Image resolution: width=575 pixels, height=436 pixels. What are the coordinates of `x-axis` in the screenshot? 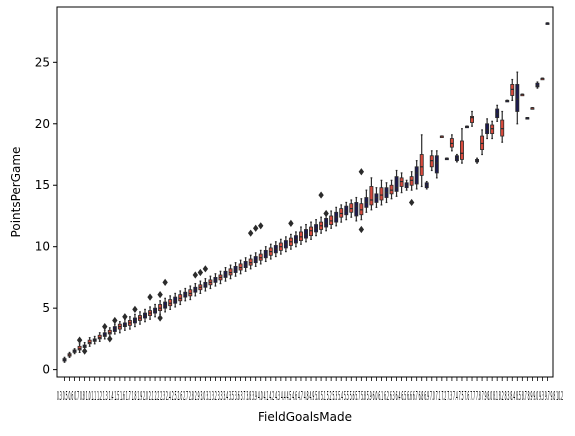 It's located at (306, 379).